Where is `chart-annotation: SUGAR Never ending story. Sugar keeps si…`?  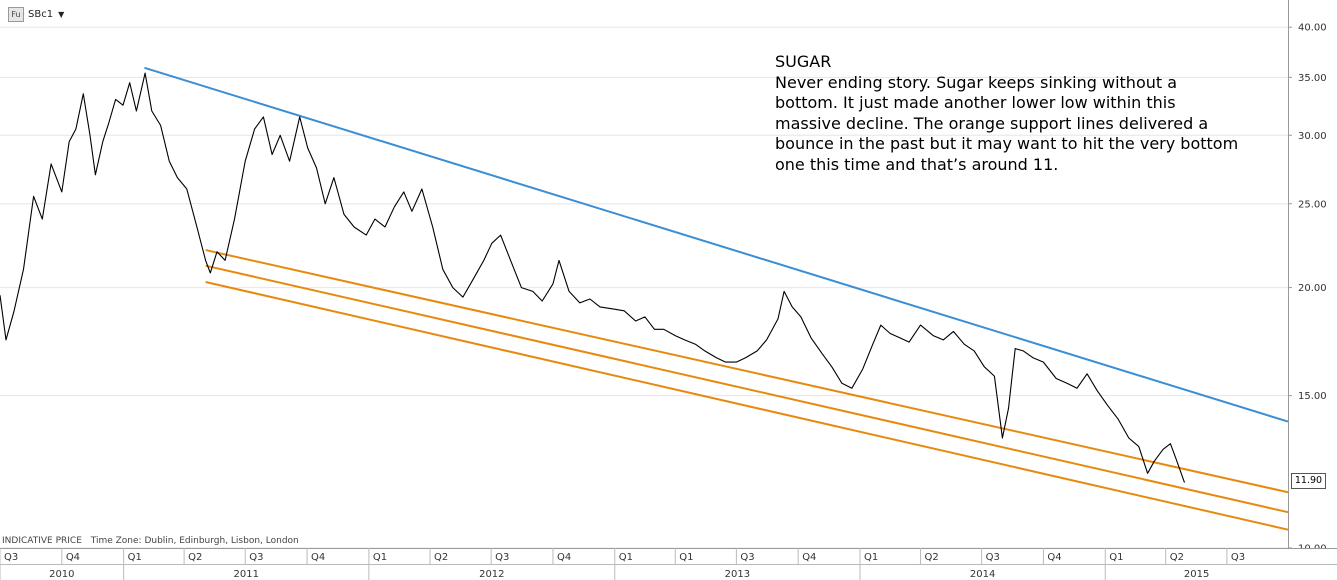 chart-annotation: SUGAR Never ending story. Sugar keeps si… is located at coordinates (1010, 113).